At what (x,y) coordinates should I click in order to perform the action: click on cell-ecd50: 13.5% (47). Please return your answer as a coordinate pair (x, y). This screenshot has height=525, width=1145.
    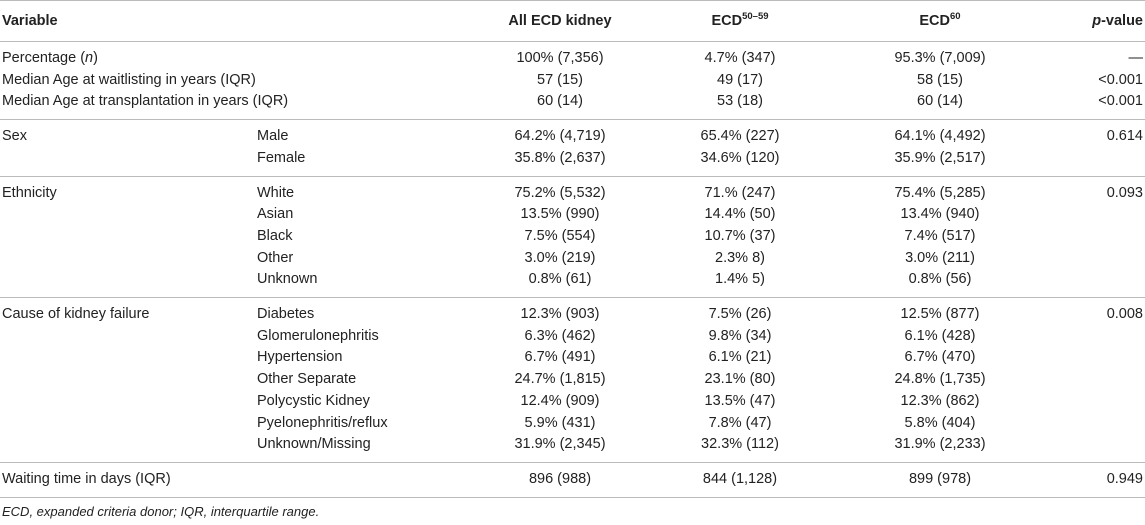
    Looking at the image, I should click on (740, 400).